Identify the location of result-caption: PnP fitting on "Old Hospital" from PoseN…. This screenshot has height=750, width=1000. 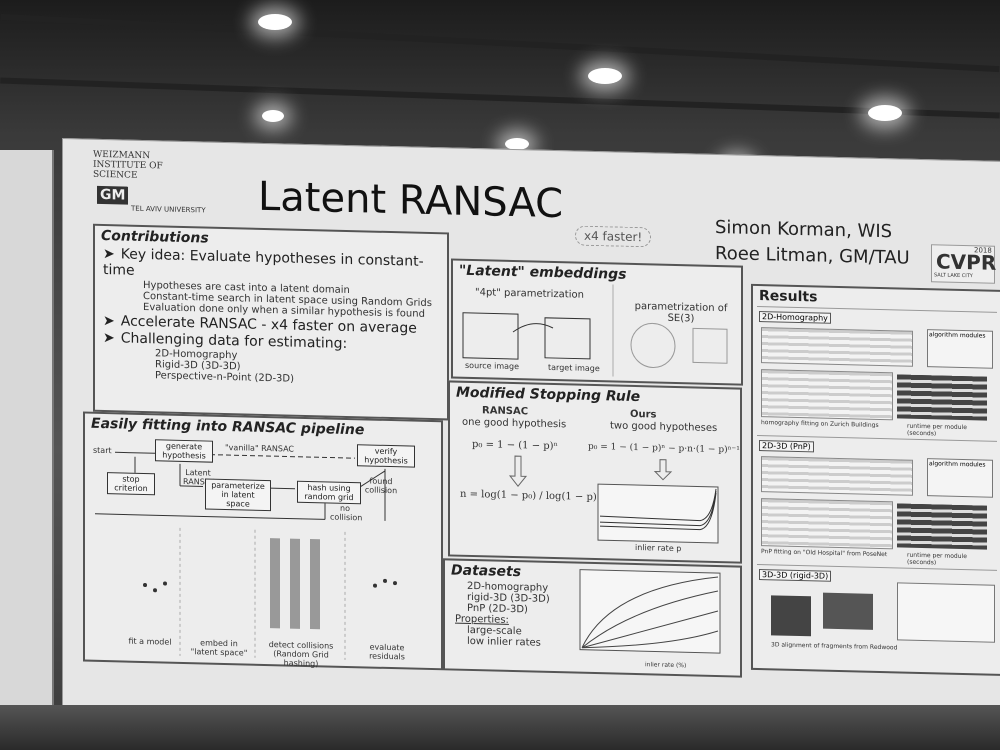
(824, 553).